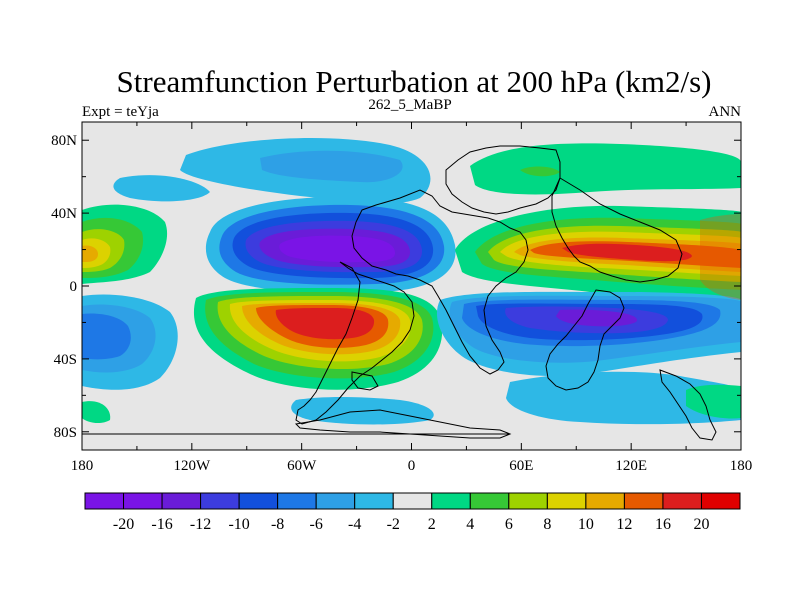  What do you see at coordinates (663, 524) in the screenshot?
I see `colorbar-label: 16` at bounding box center [663, 524].